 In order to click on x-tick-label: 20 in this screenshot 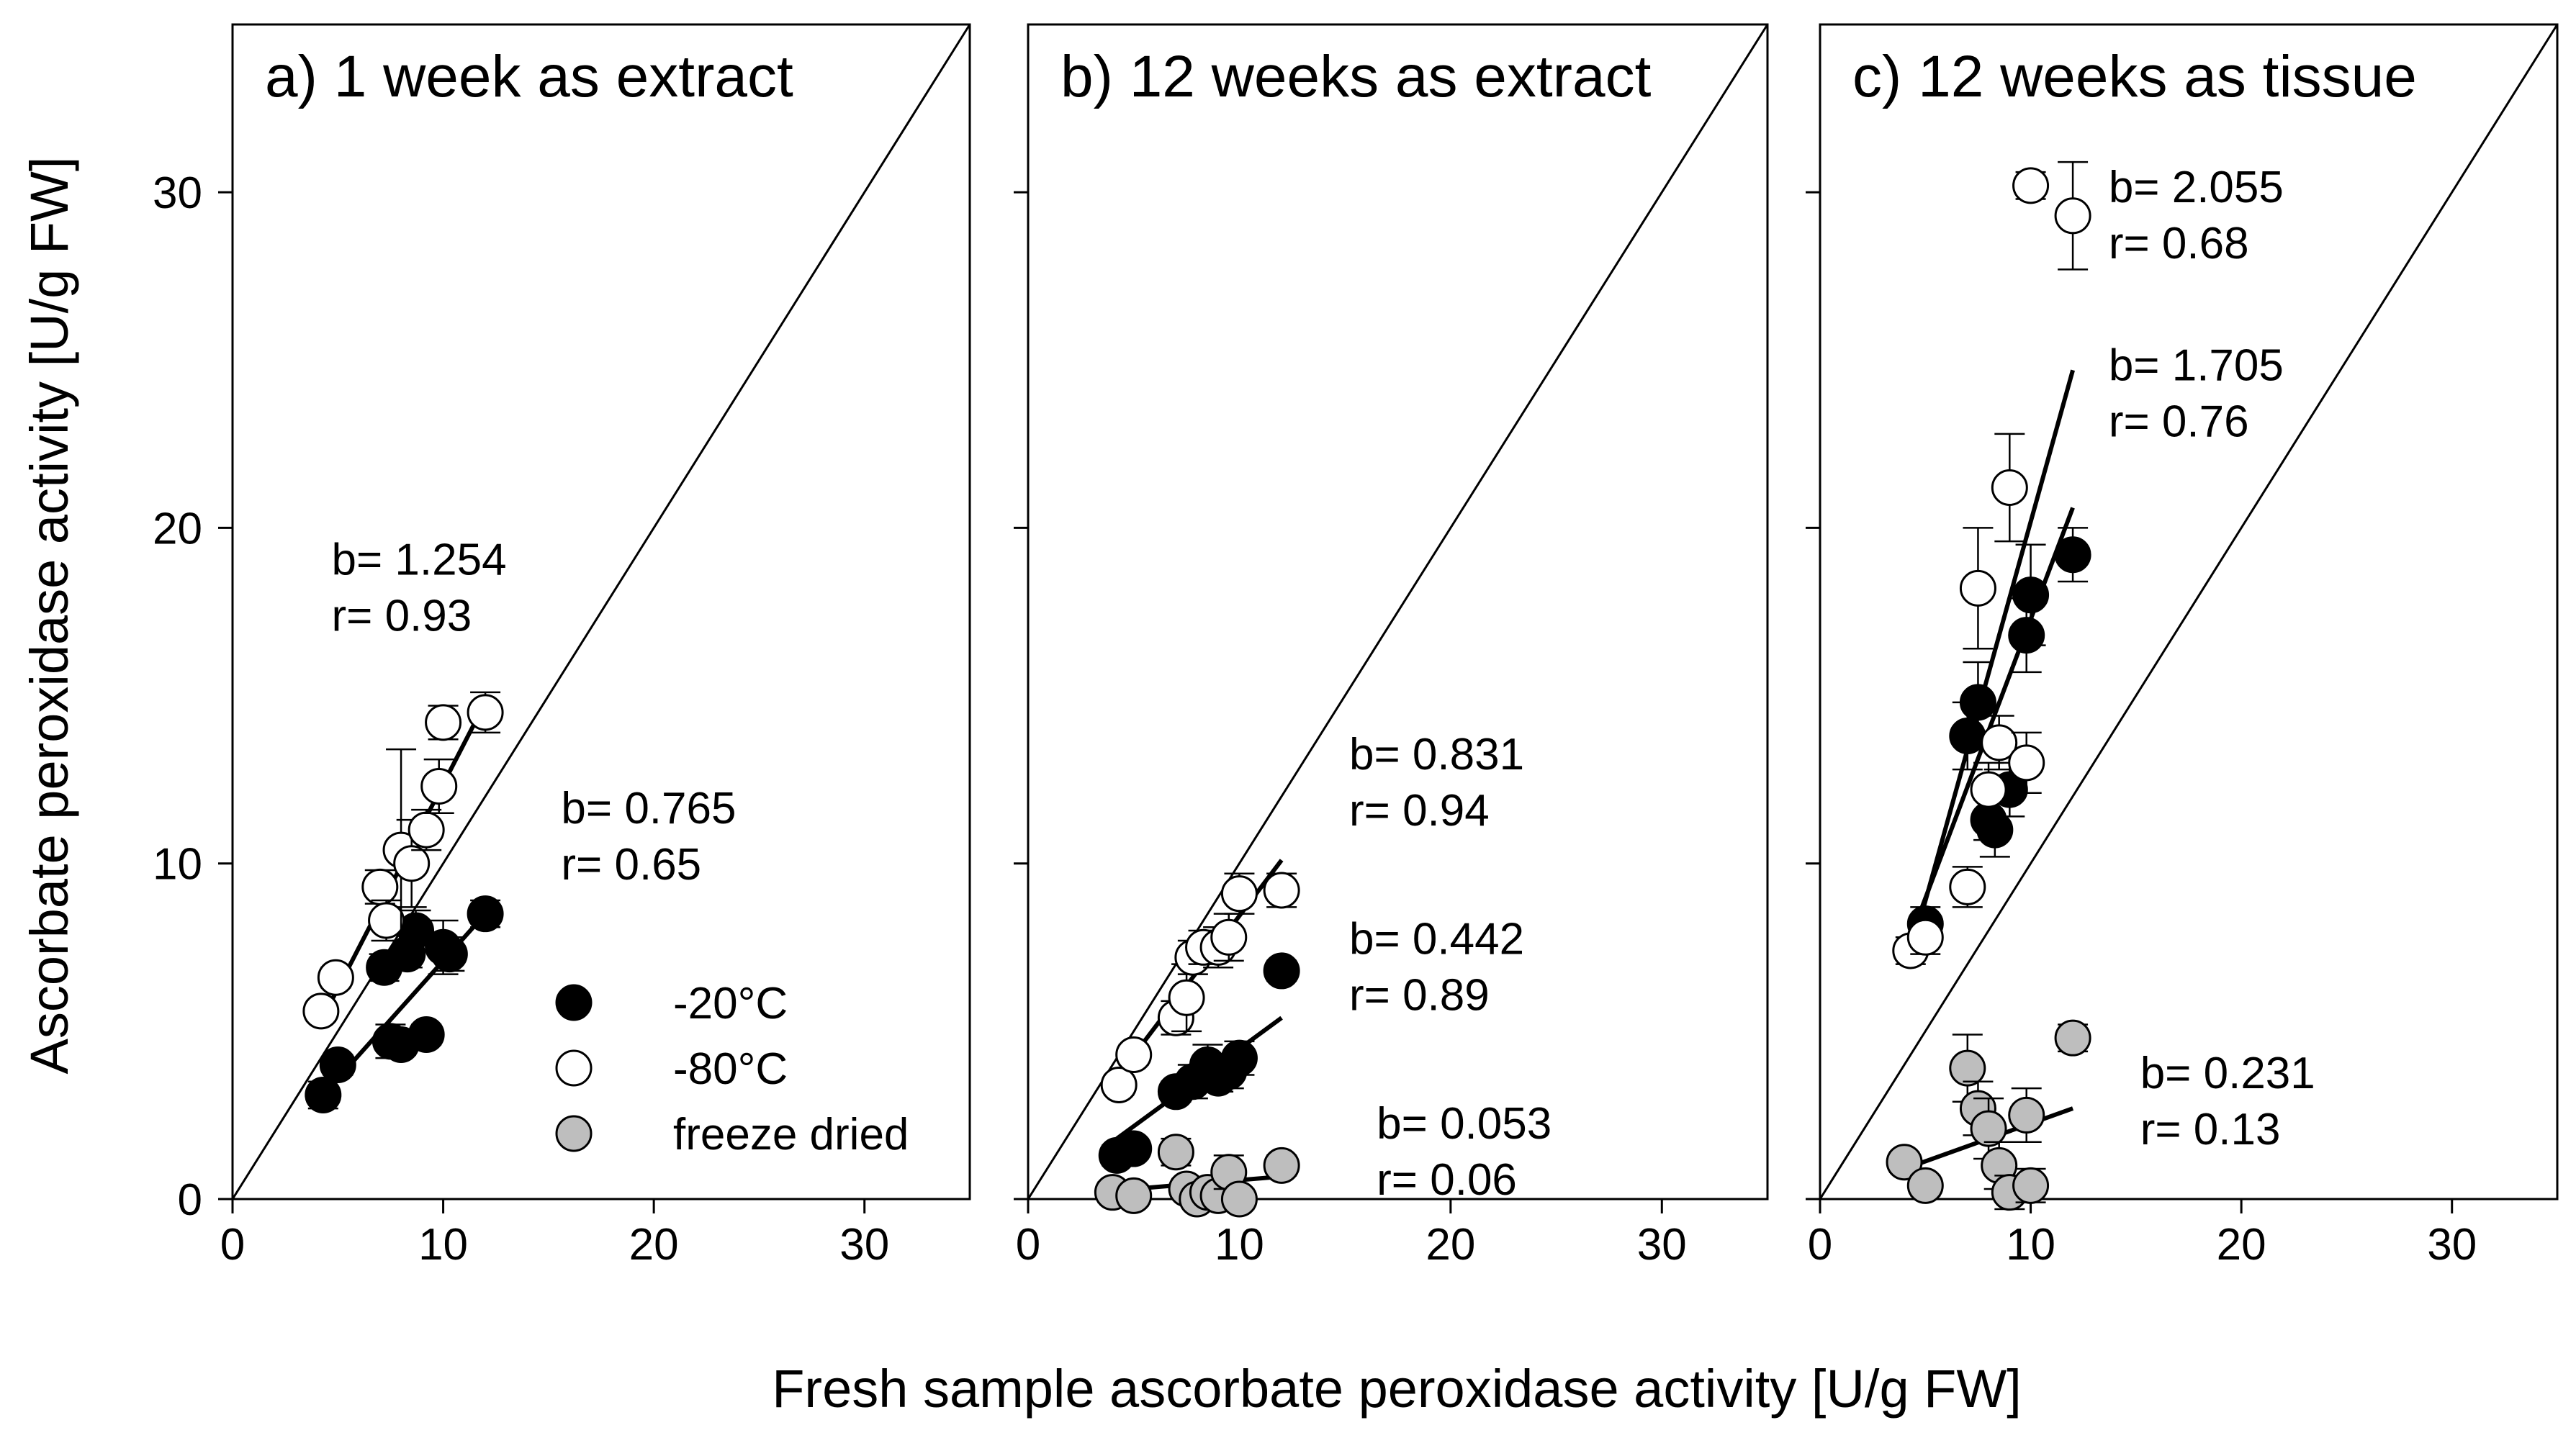, I will do `click(1450, 1245)`.